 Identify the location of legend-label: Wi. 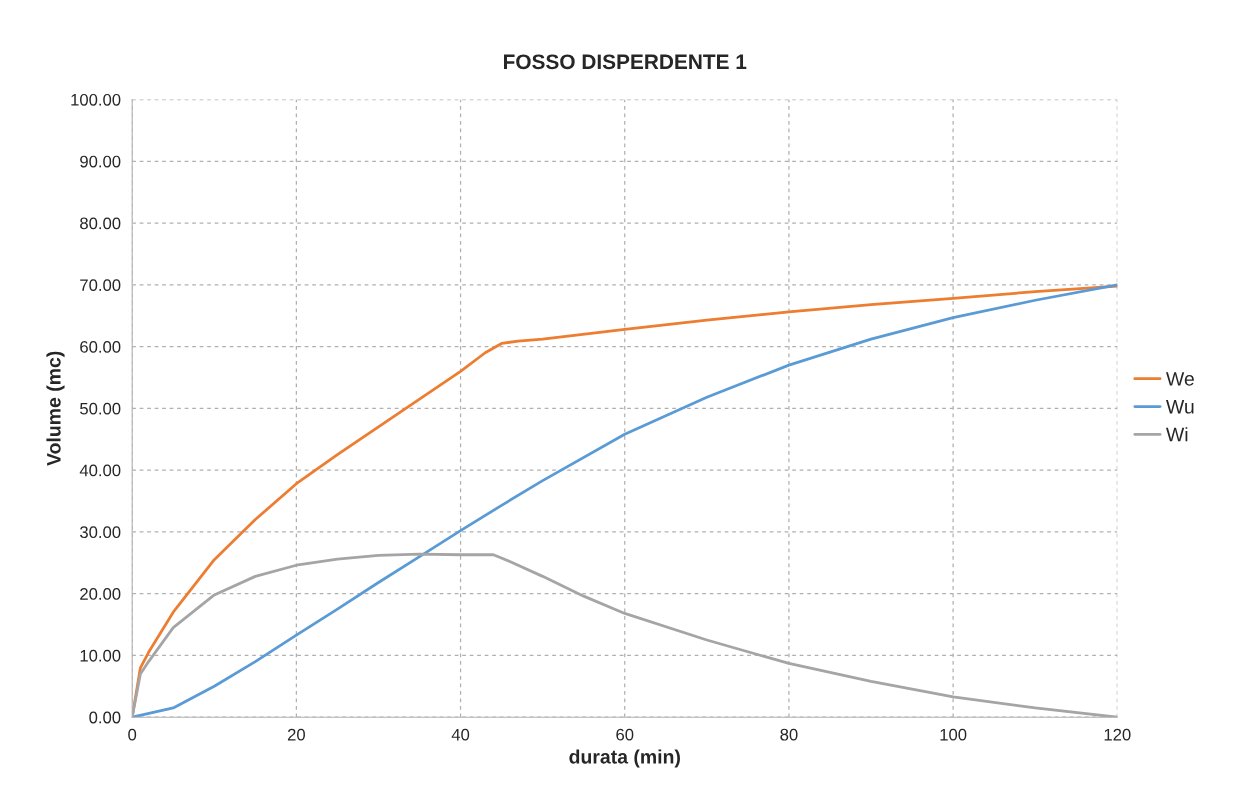
(1177, 434).